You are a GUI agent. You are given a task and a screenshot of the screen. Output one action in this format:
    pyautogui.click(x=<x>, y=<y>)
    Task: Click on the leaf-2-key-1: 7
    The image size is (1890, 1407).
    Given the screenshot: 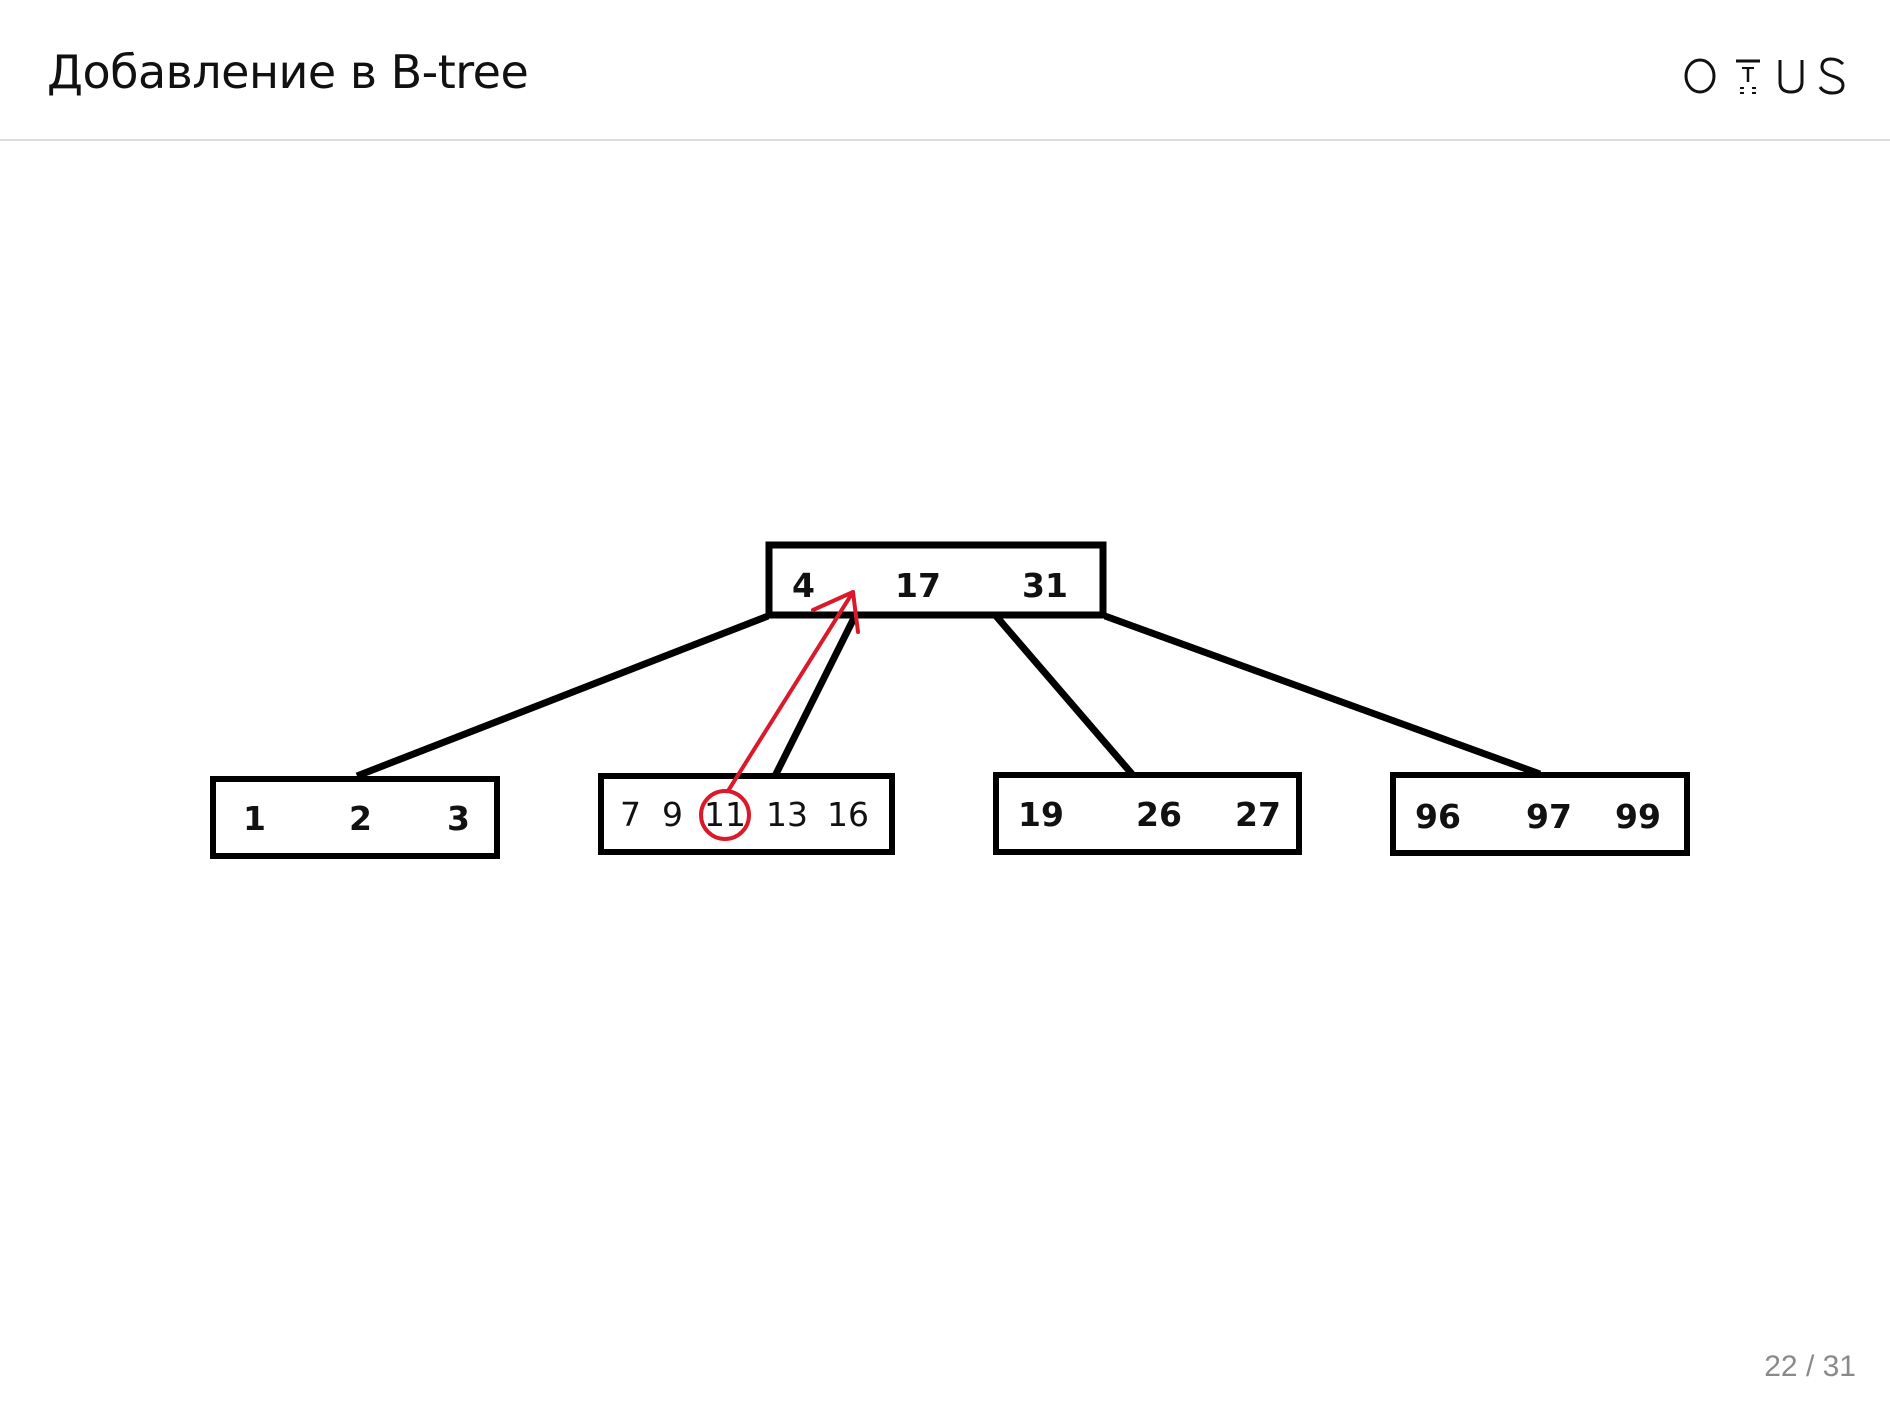 What is the action you would take?
    pyautogui.click(x=630, y=814)
    